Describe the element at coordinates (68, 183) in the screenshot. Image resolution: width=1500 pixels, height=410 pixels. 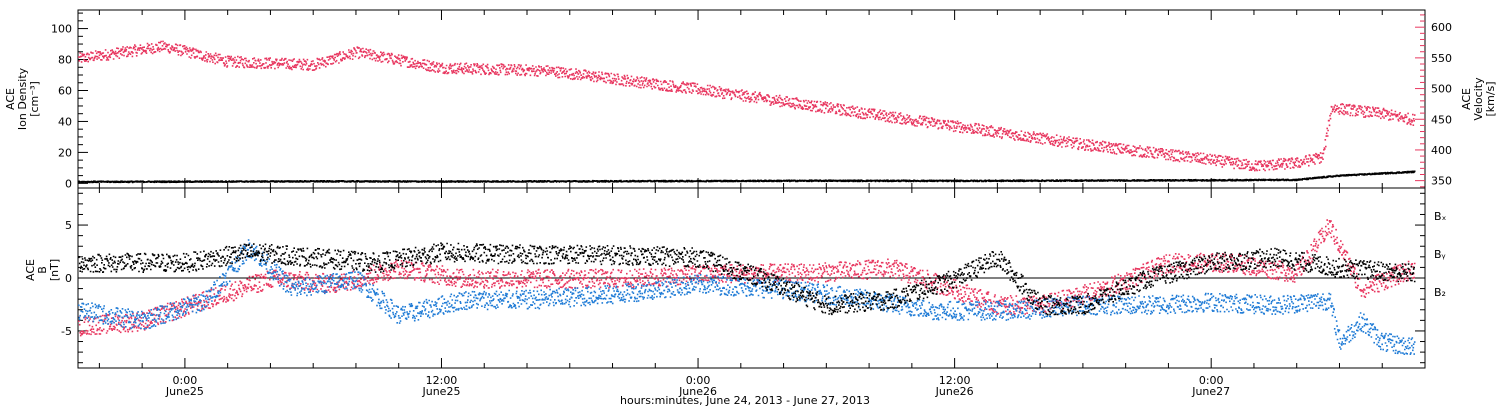
I see `density-tick-label: 0` at that location.